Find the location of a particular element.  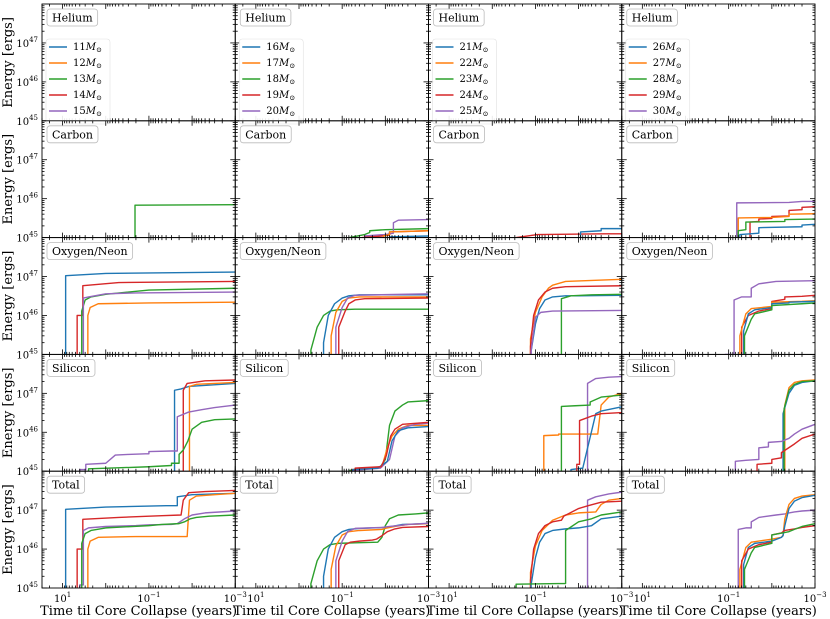

legend-box is located at coordinates (271, 81).